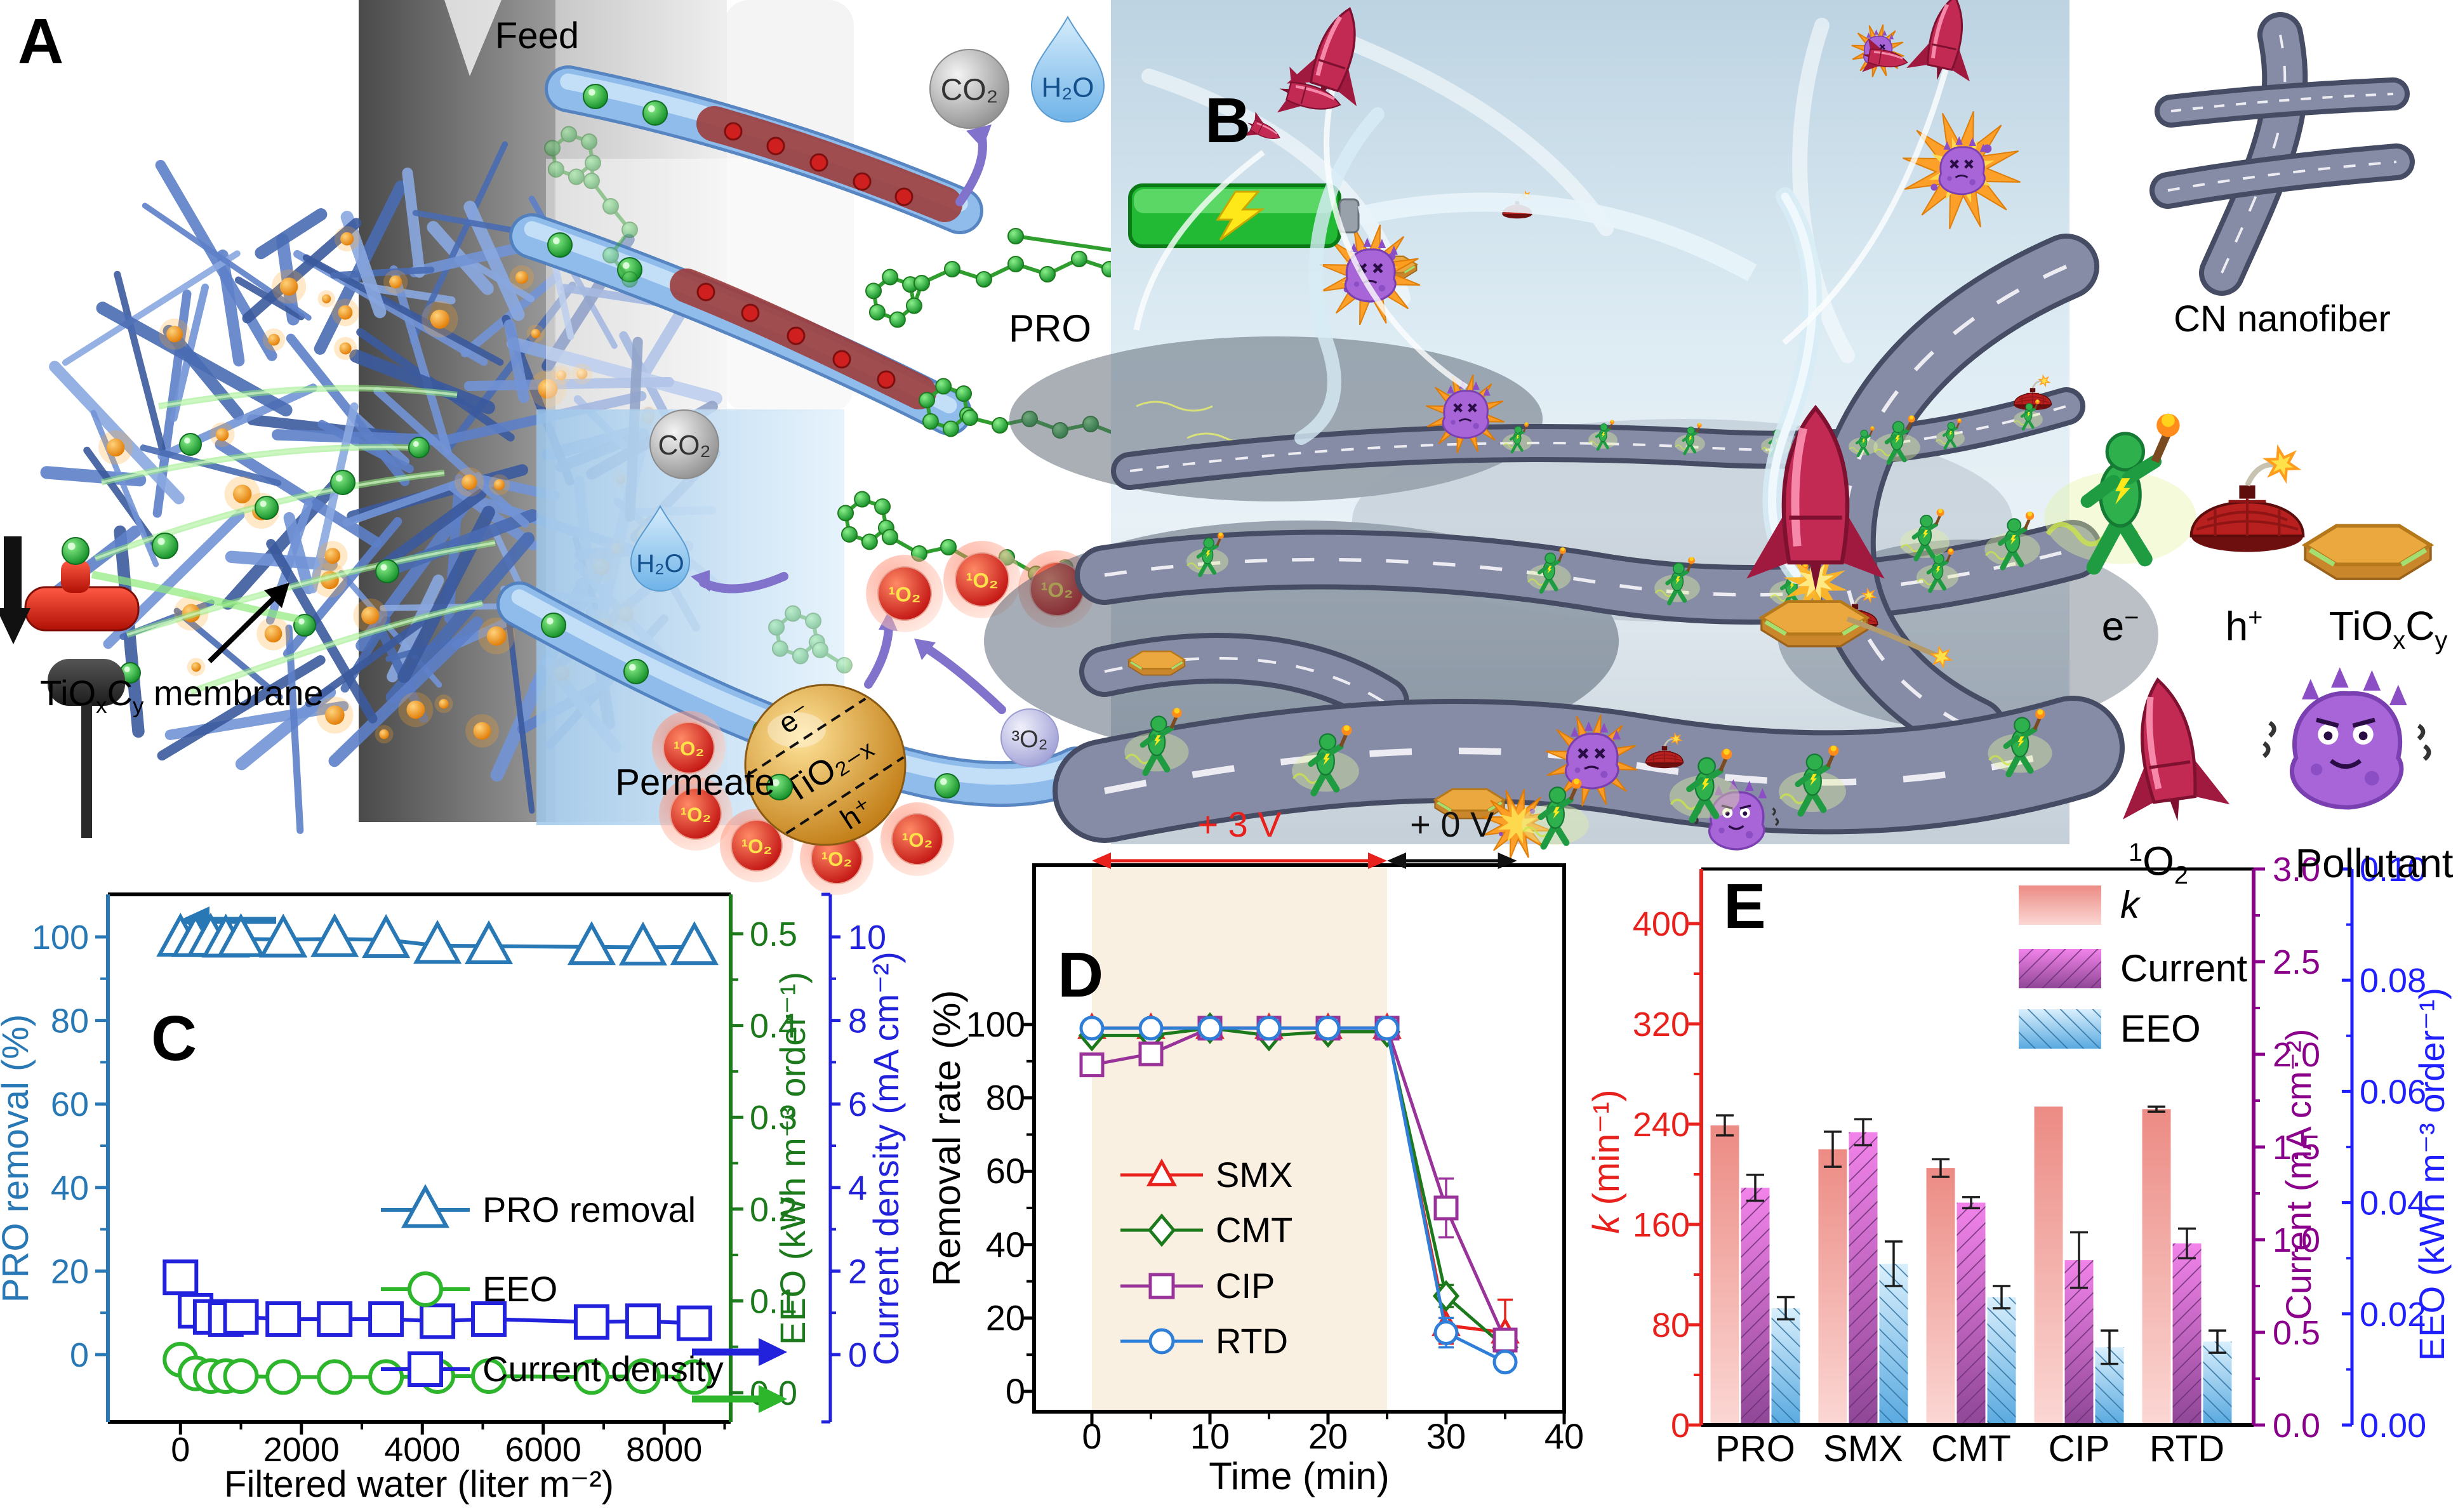 This screenshot has height=1512, width=2458. What do you see at coordinates (773, 1026) in the screenshot?
I see `svg-text: 0.4` at bounding box center [773, 1026].